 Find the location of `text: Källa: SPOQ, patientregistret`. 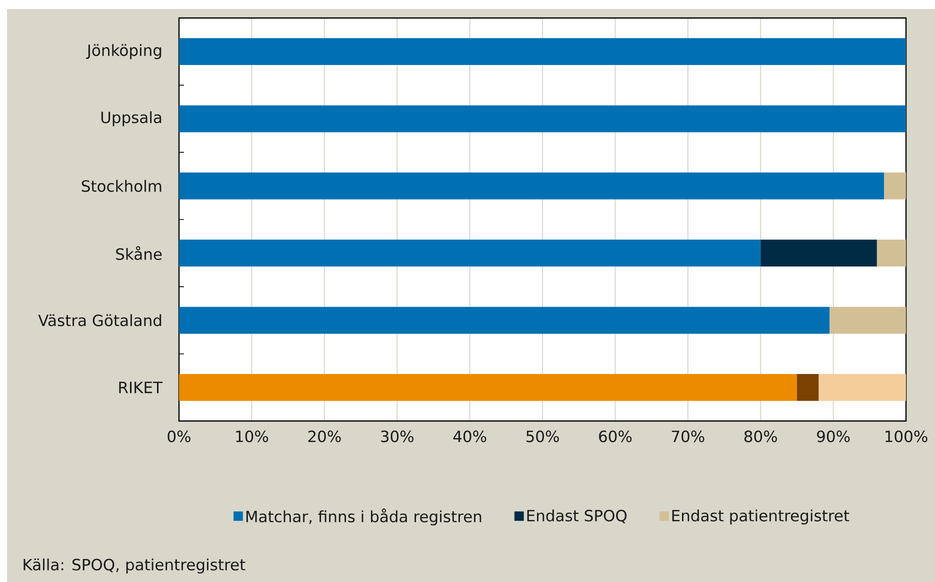

text: Källa: SPOQ, patientregistret is located at coordinates (135, 566).